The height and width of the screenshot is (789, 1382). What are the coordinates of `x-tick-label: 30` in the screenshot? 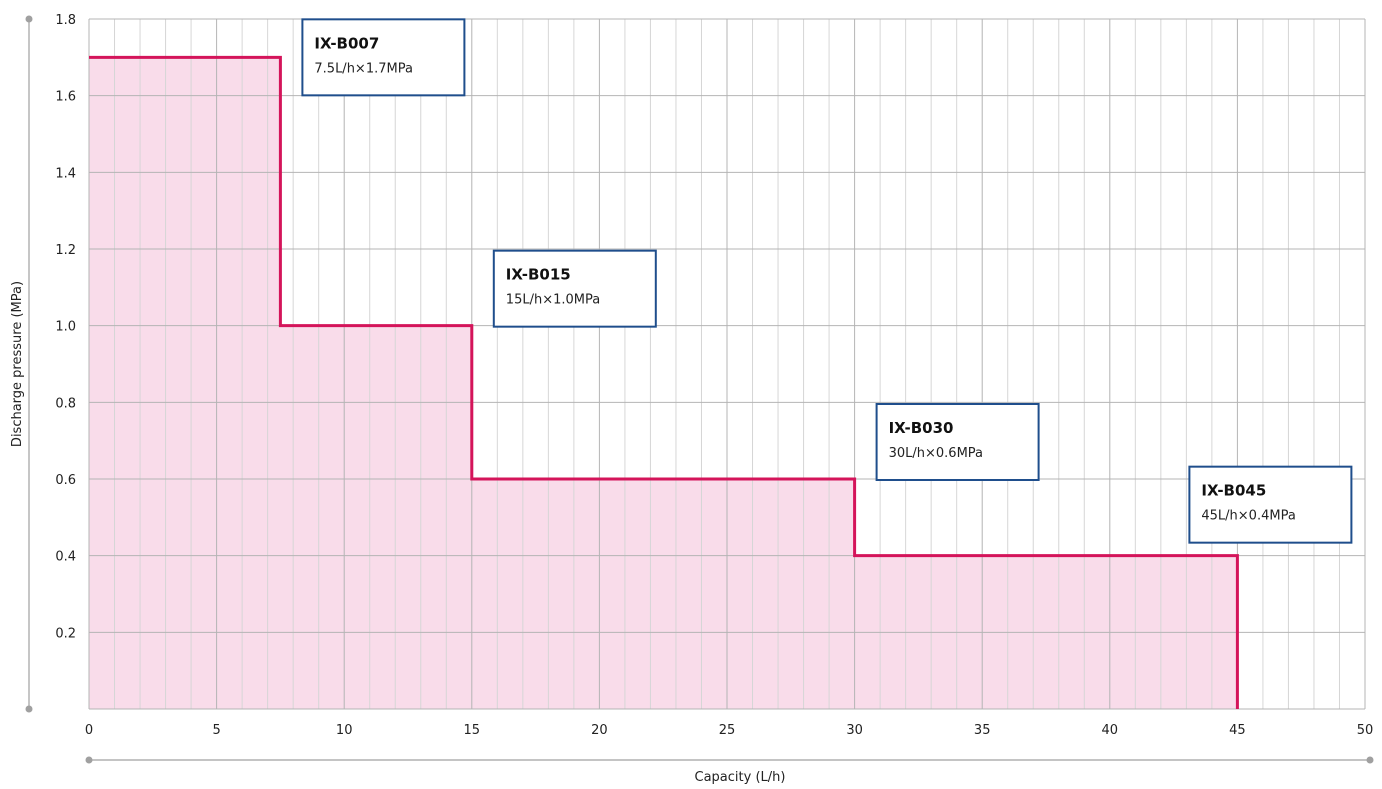 It's located at (854, 730).